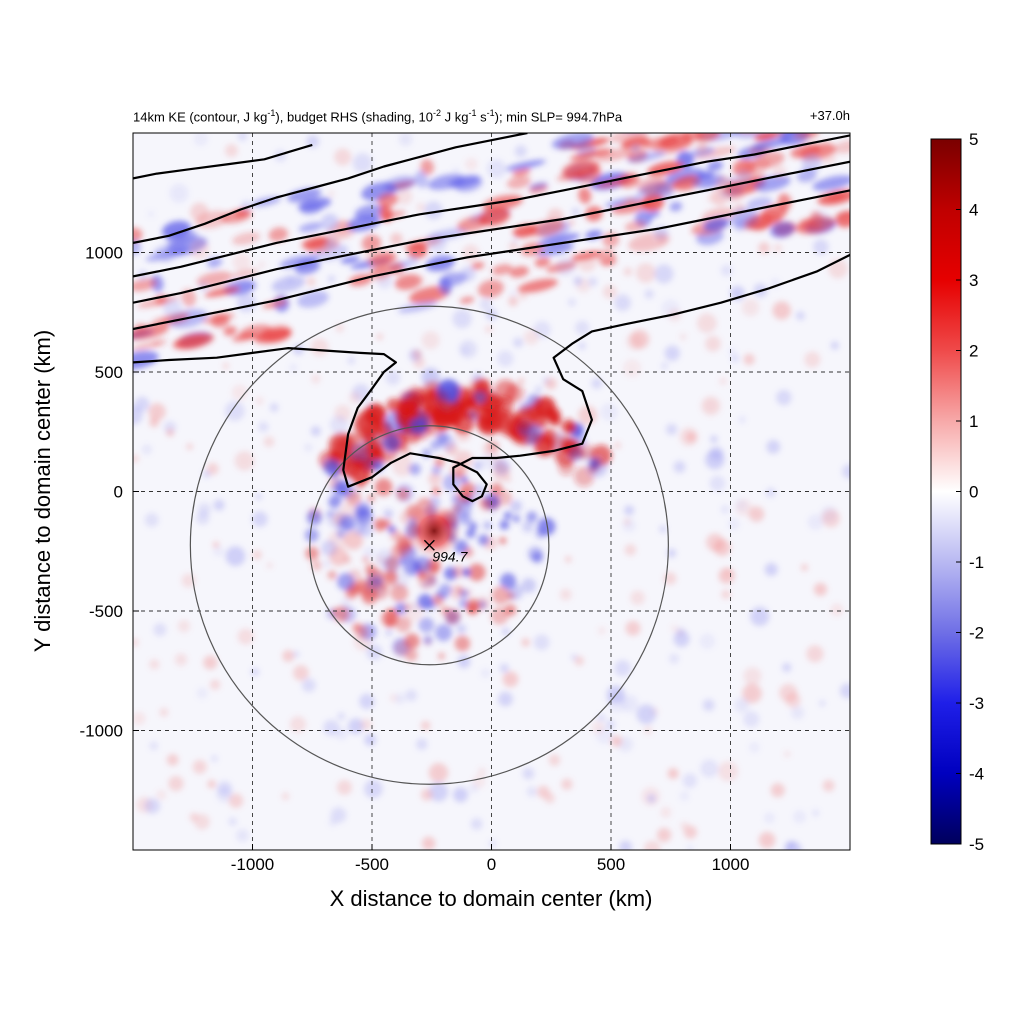  Describe the element at coordinates (491, 864) in the screenshot. I see `x-tick-label: 0` at that location.